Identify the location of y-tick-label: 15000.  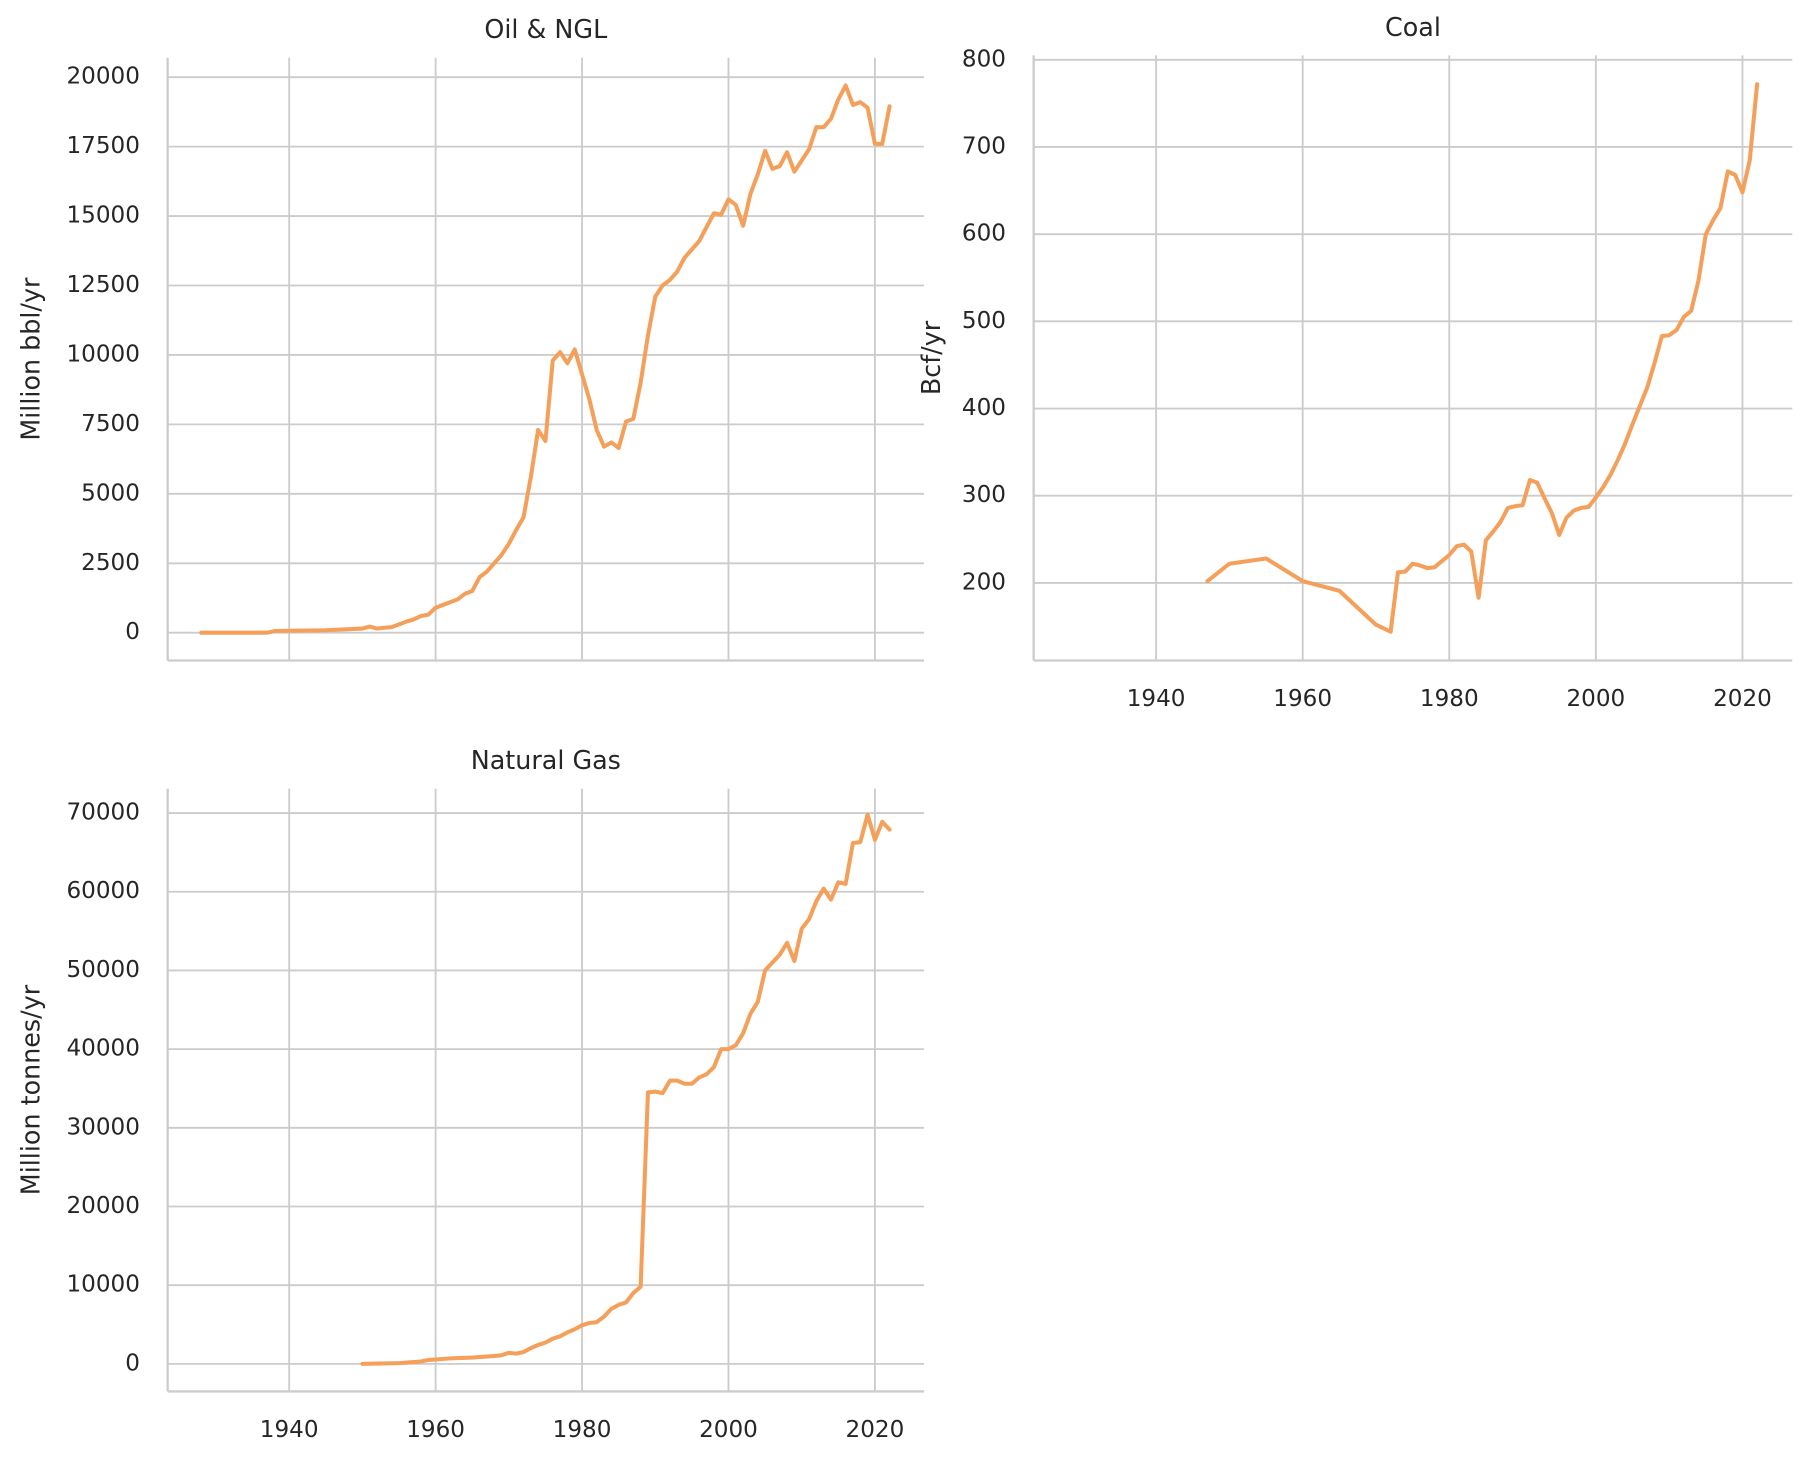
(103, 216).